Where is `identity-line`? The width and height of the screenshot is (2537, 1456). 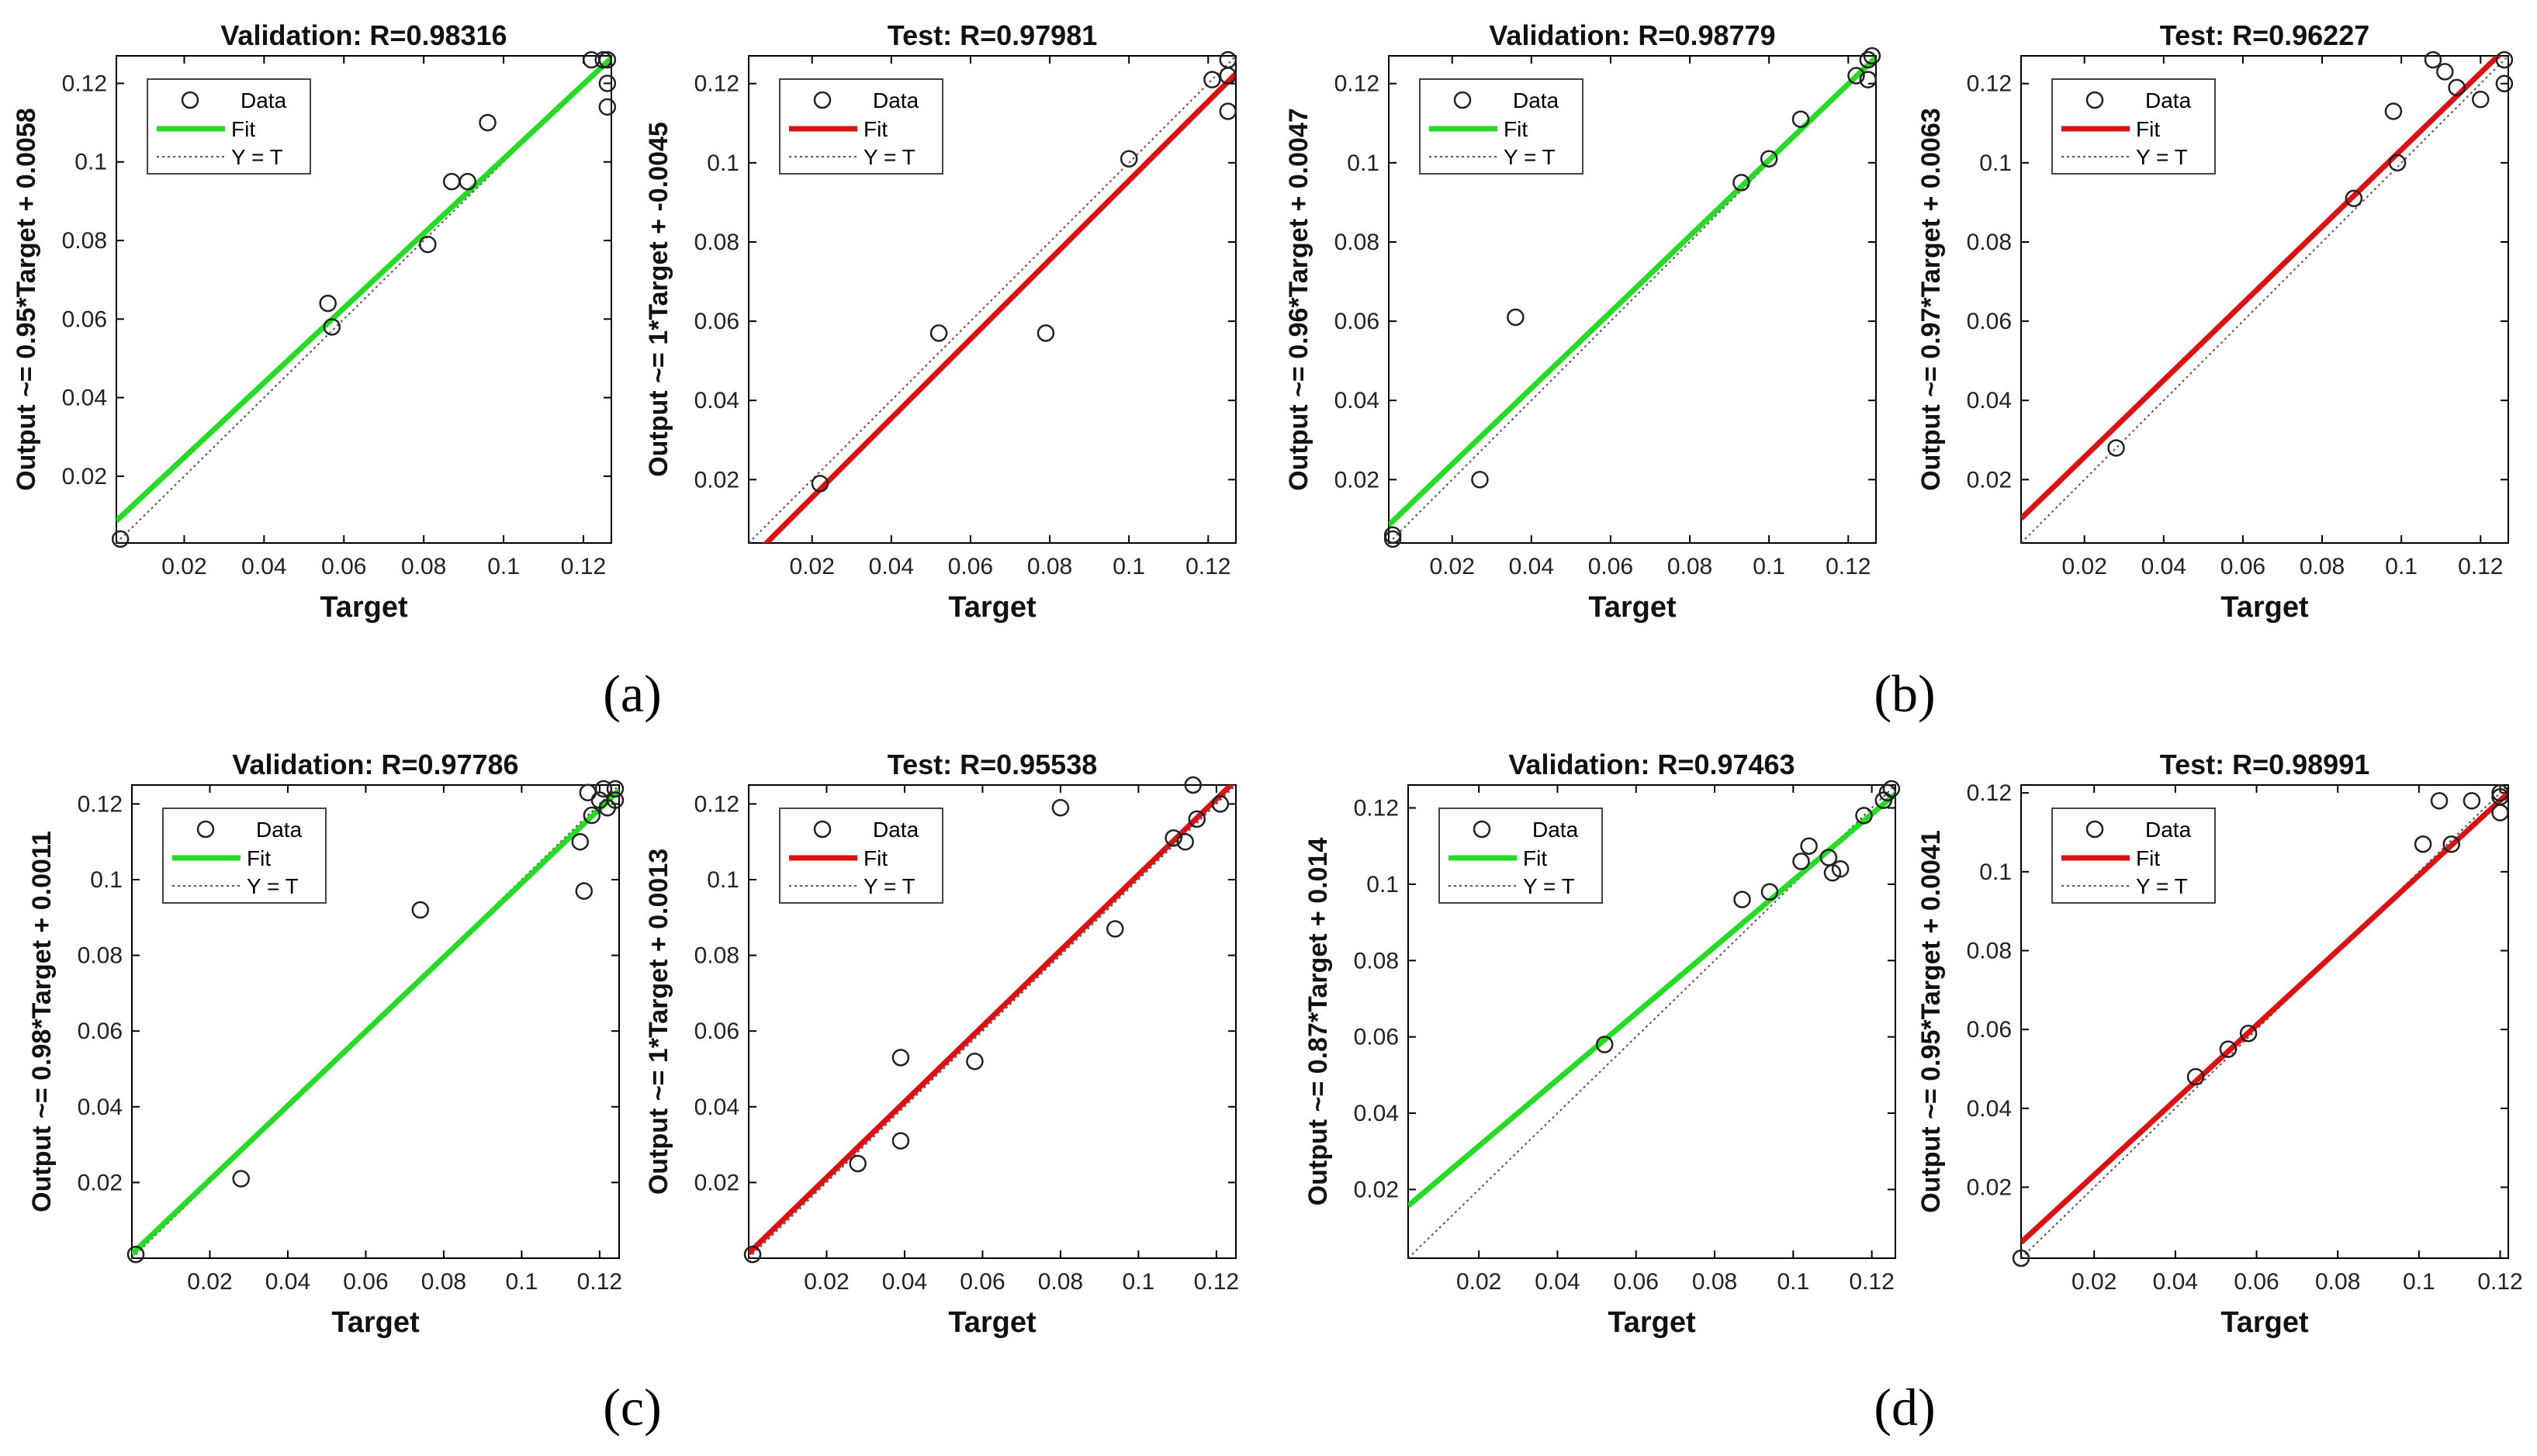
identity-line is located at coordinates (2264, 1022).